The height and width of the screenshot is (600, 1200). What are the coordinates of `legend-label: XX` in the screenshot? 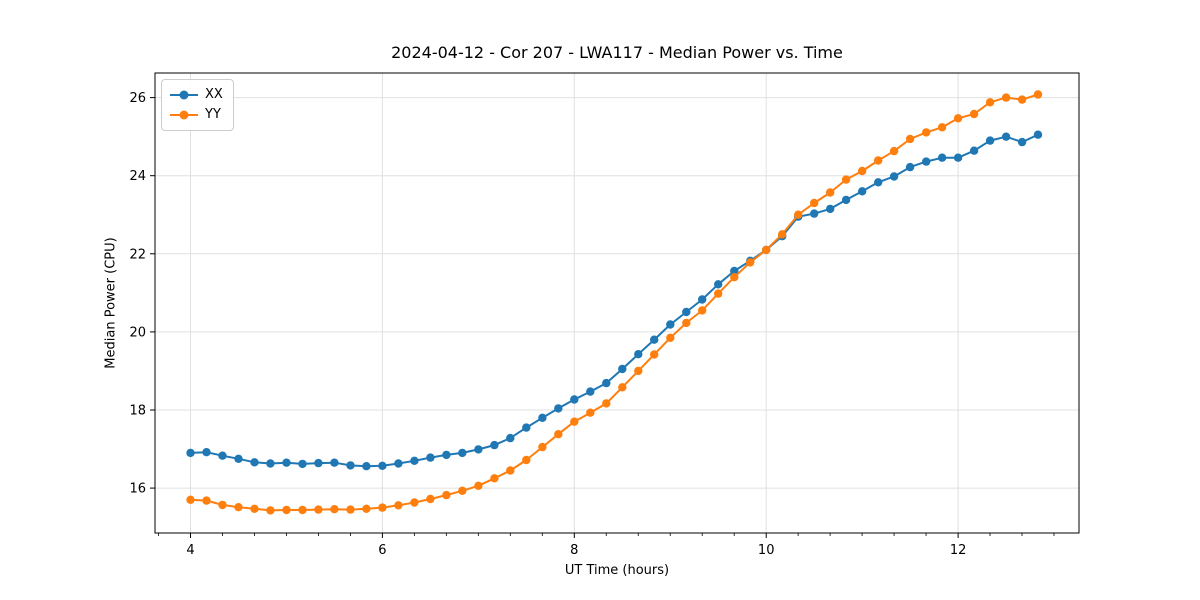 It's located at (214, 94).